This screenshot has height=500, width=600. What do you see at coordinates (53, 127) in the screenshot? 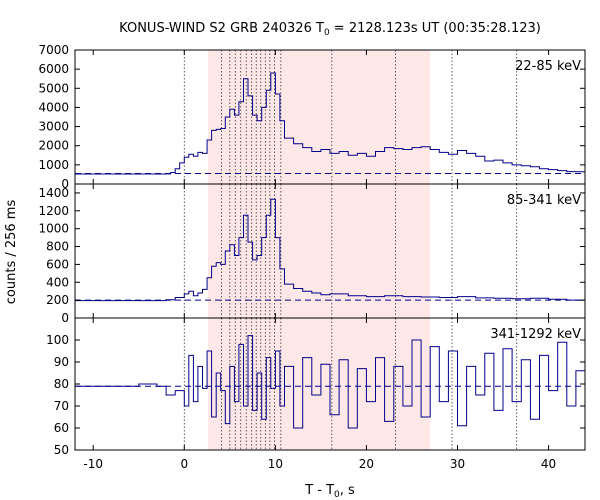
I see `y-tick-label: 3000` at bounding box center [53, 127].